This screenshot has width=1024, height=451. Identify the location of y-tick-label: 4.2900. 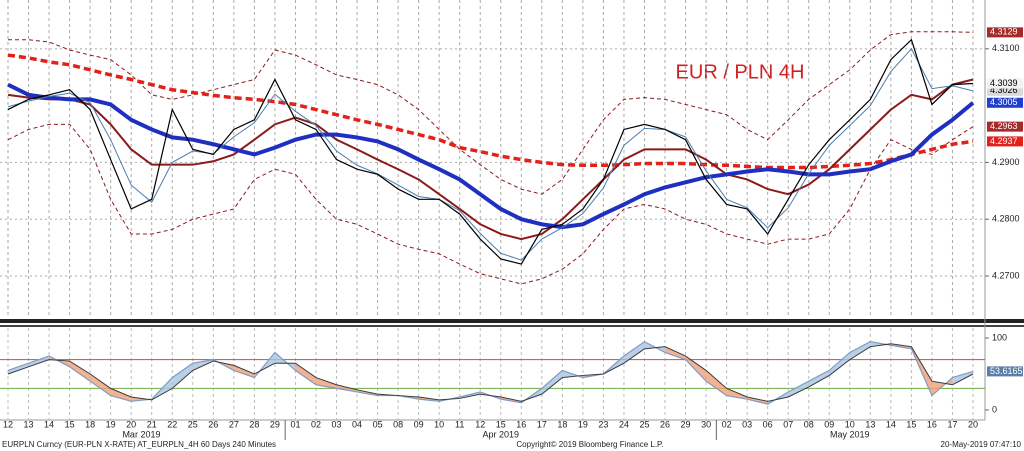
(1006, 162).